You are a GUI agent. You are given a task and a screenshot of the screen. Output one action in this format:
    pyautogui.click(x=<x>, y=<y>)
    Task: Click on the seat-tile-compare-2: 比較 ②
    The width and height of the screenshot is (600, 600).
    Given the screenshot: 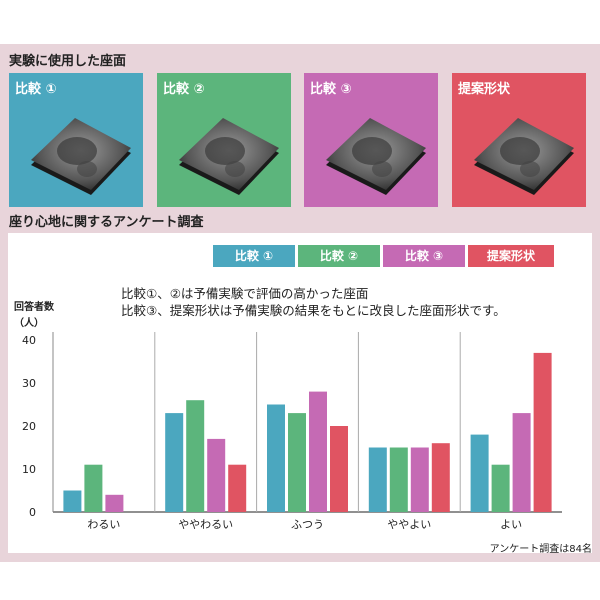 What is the action you would take?
    pyautogui.click(x=224, y=140)
    